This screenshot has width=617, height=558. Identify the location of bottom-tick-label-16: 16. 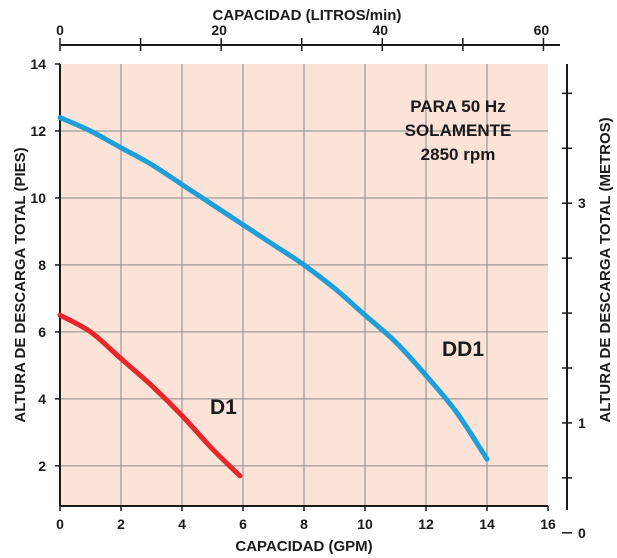
(548, 524).